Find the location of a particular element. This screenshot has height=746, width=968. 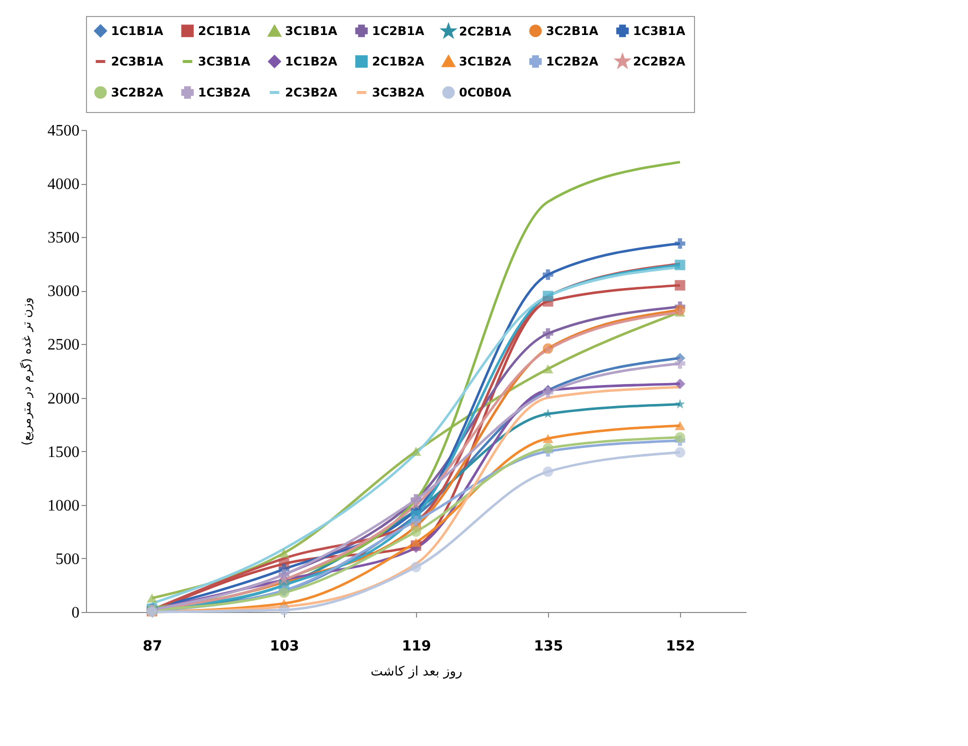

x-axis-title: روز بعد از کاشت is located at coordinates (416, 672).